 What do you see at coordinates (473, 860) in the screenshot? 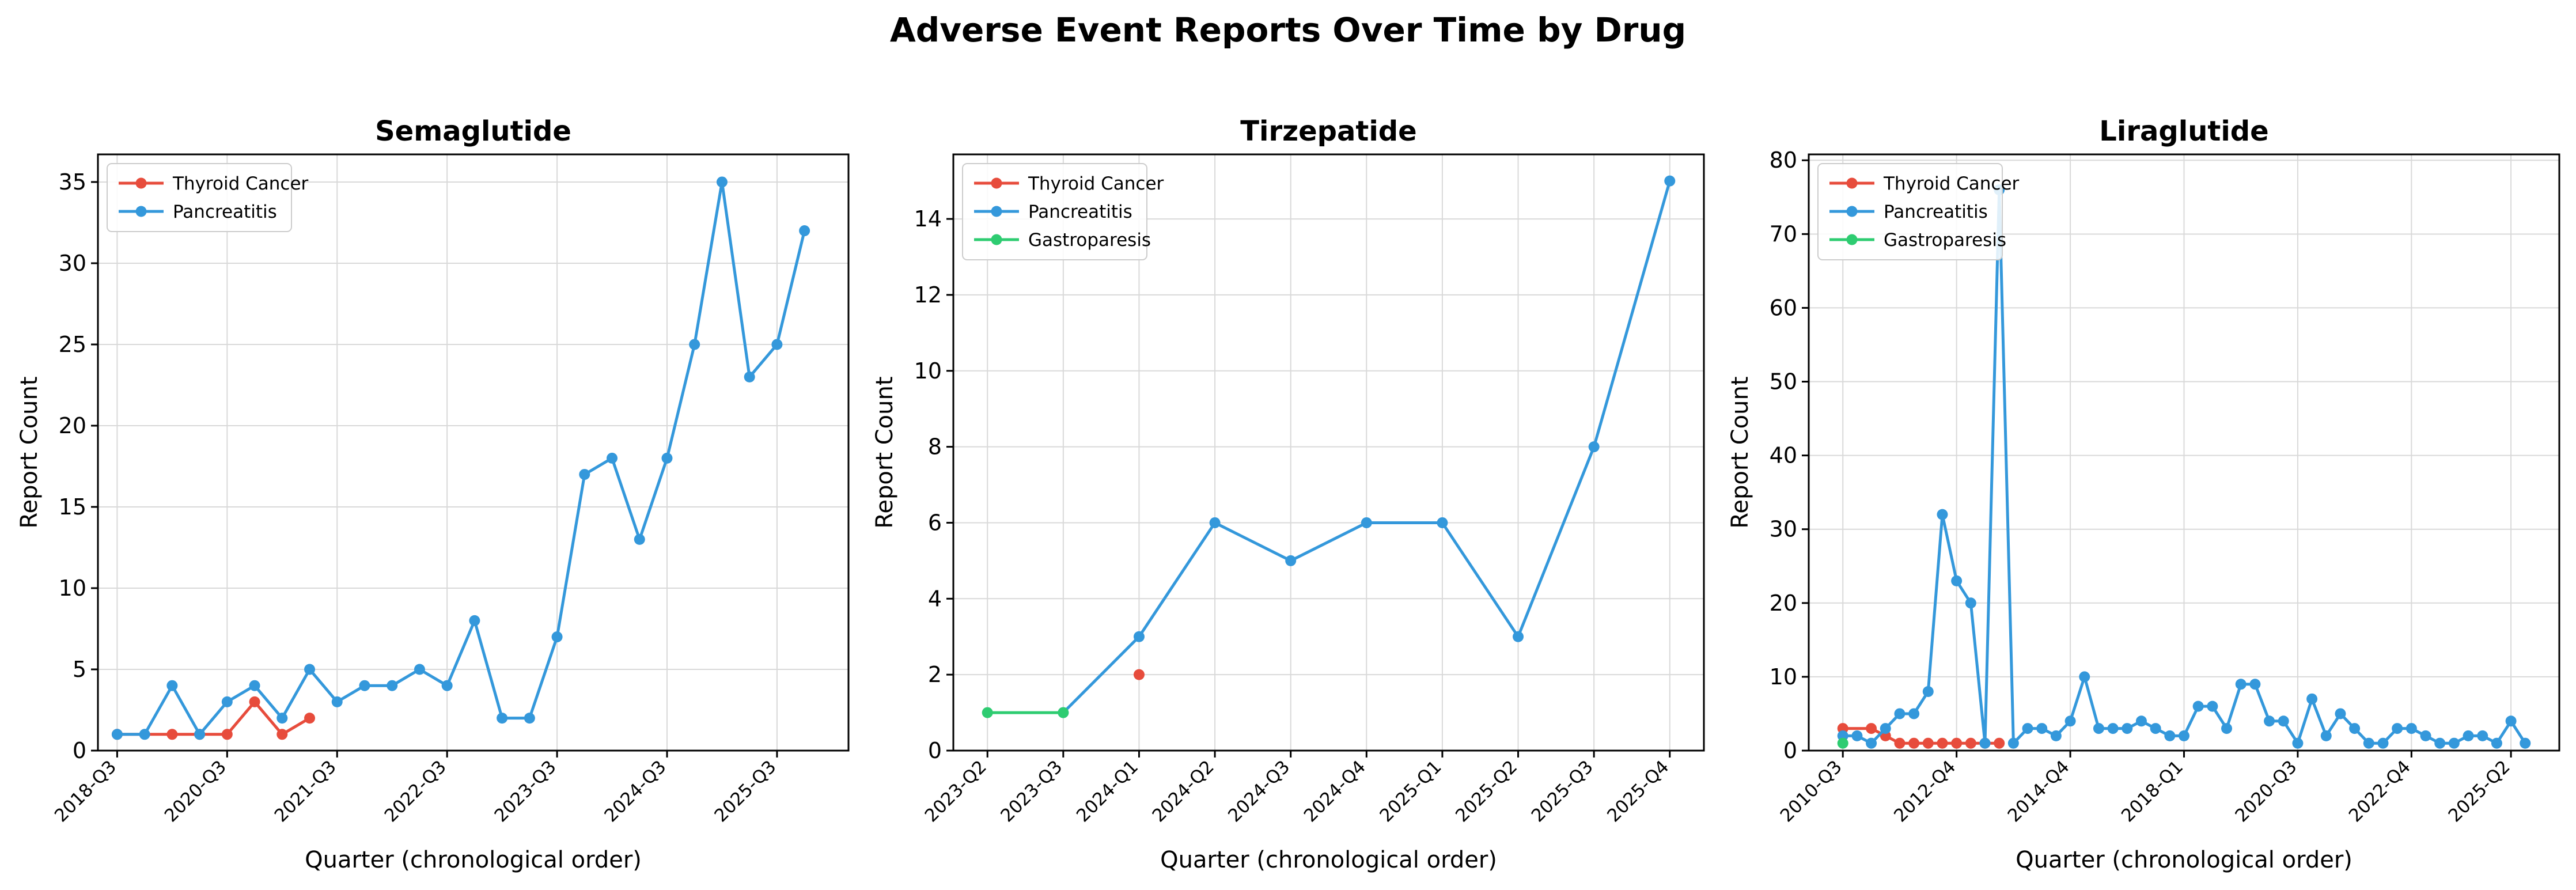
I see `semaglutide-xlabel: Quarter (chronological order)` at bounding box center [473, 860].